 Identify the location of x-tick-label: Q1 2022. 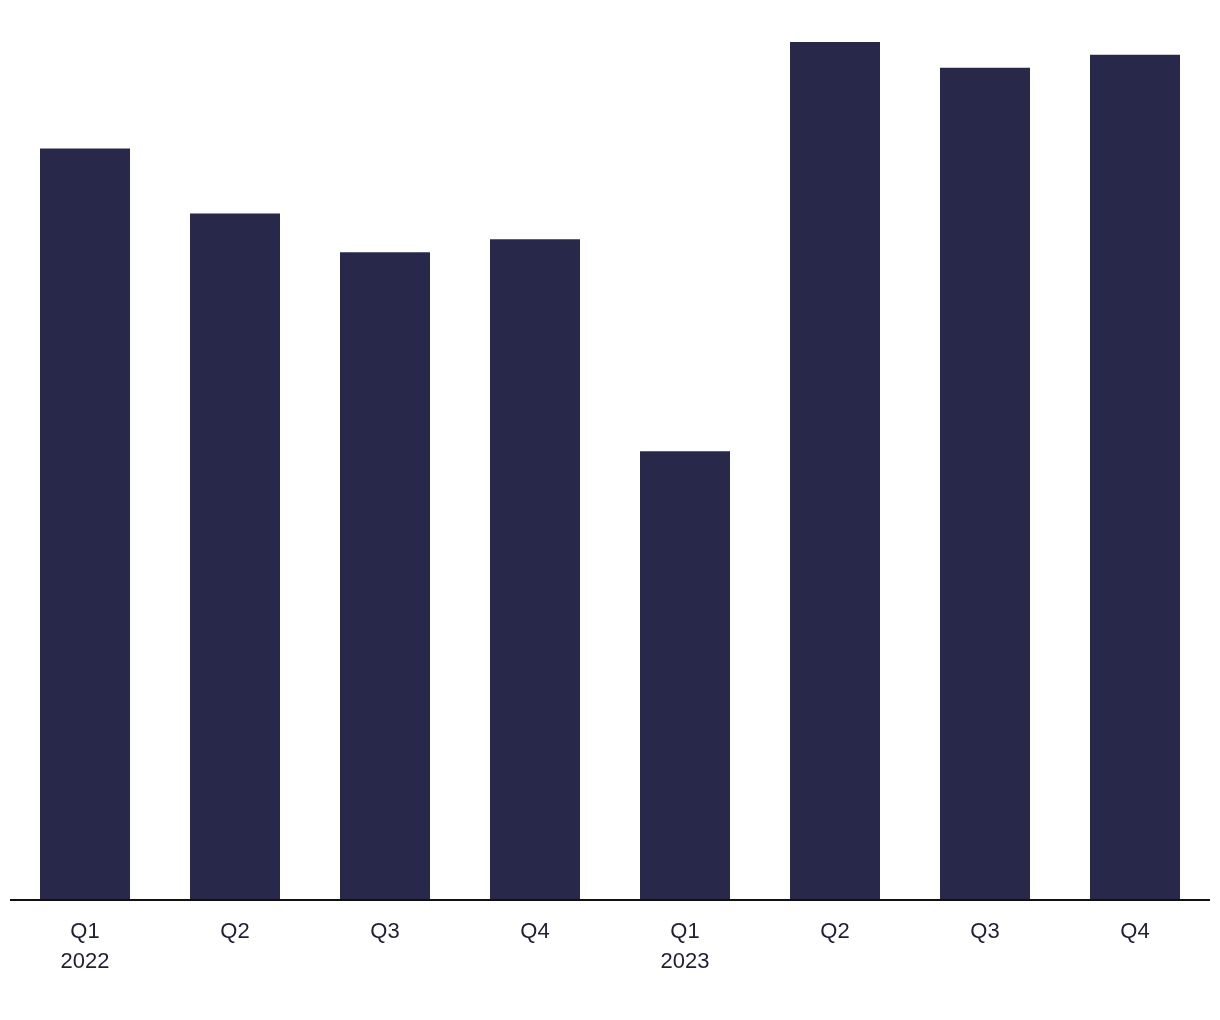
(85, 945).